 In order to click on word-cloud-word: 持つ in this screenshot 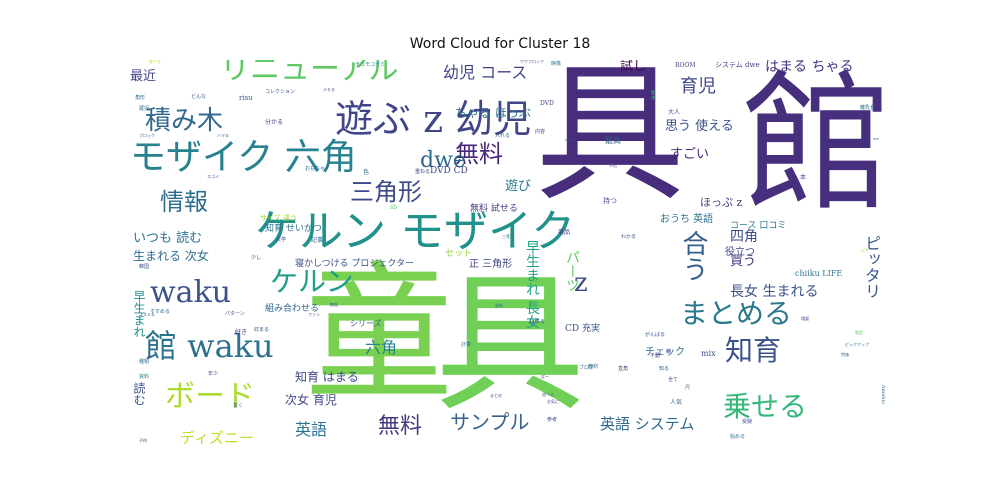, I will do `click(610, 201)`.